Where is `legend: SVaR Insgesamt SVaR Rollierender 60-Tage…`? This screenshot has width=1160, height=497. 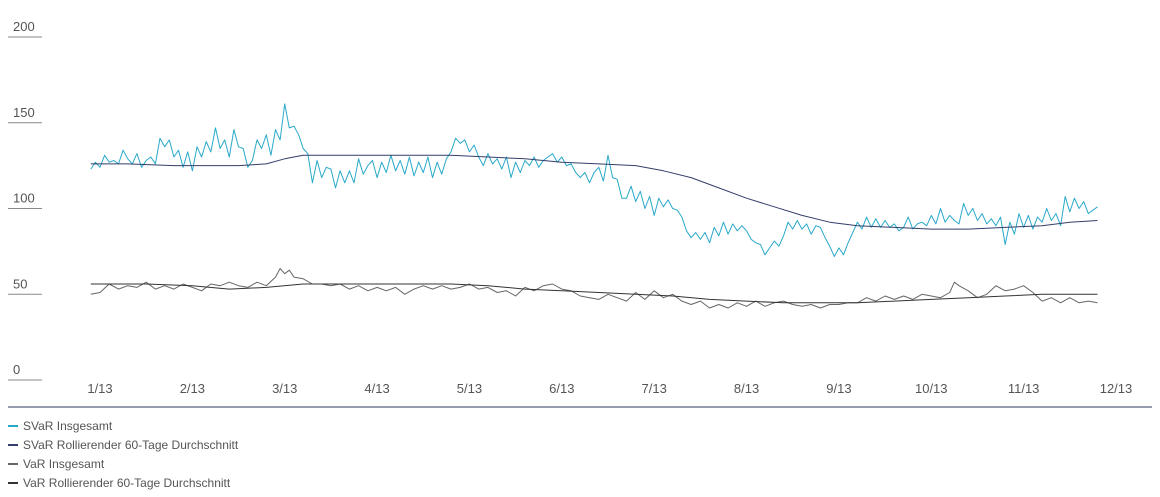
legend: SVaR Insgesamt SVaR Rollierender 60-Tage… is located at coordinates (123, 454).